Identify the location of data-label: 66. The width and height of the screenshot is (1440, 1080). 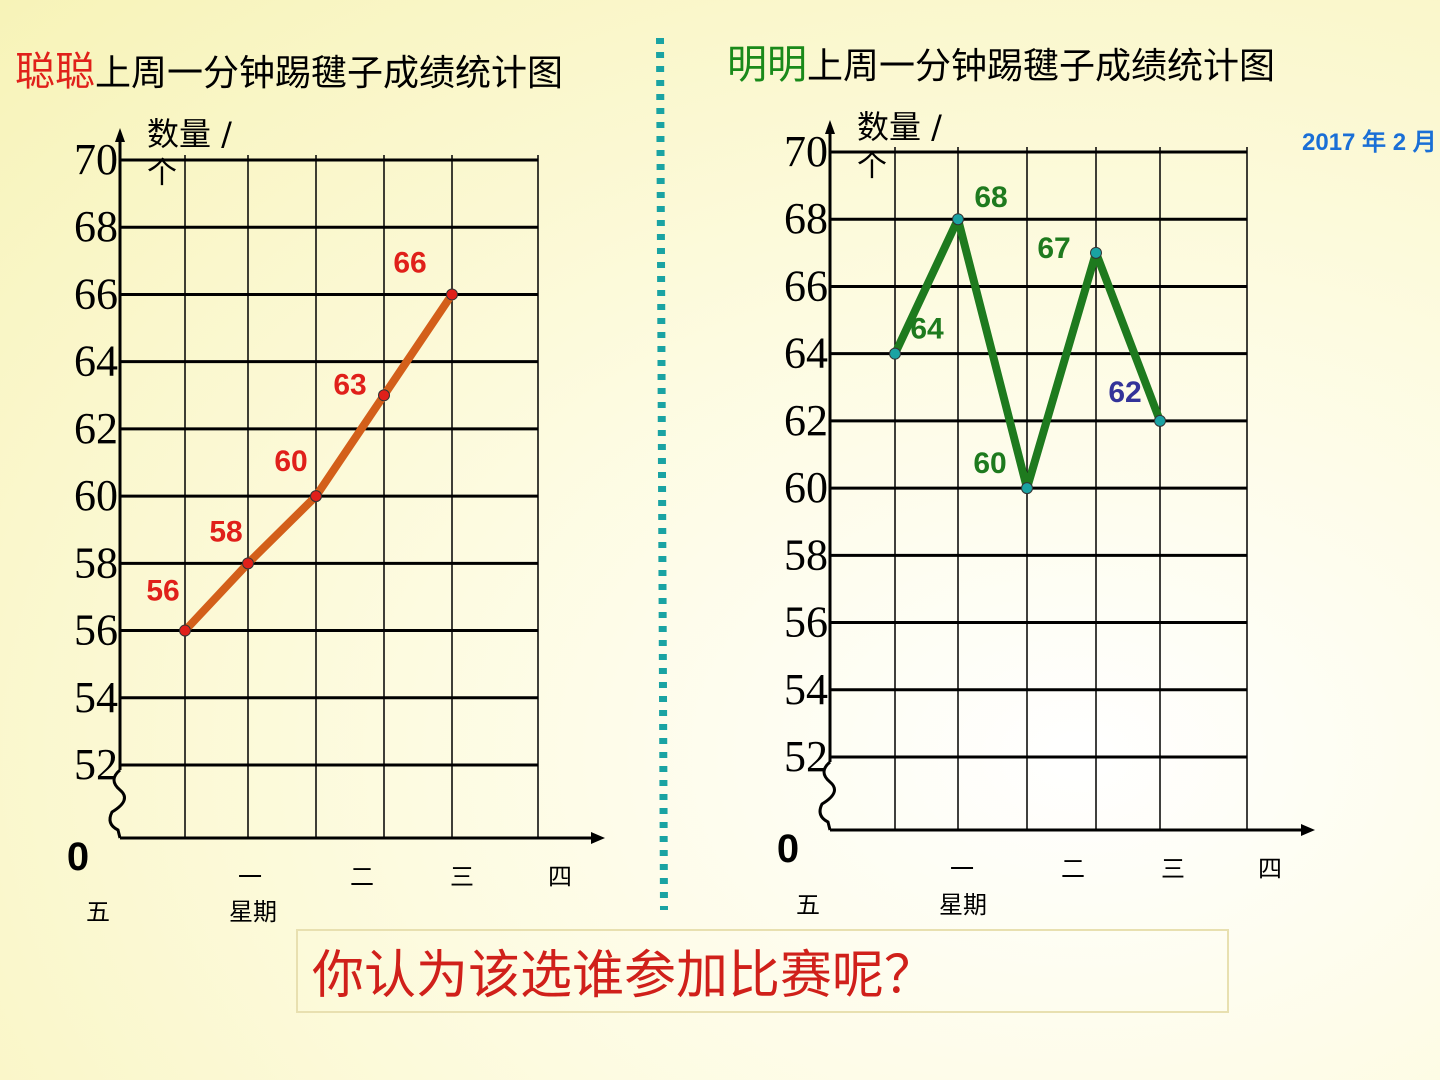
(409, 262).